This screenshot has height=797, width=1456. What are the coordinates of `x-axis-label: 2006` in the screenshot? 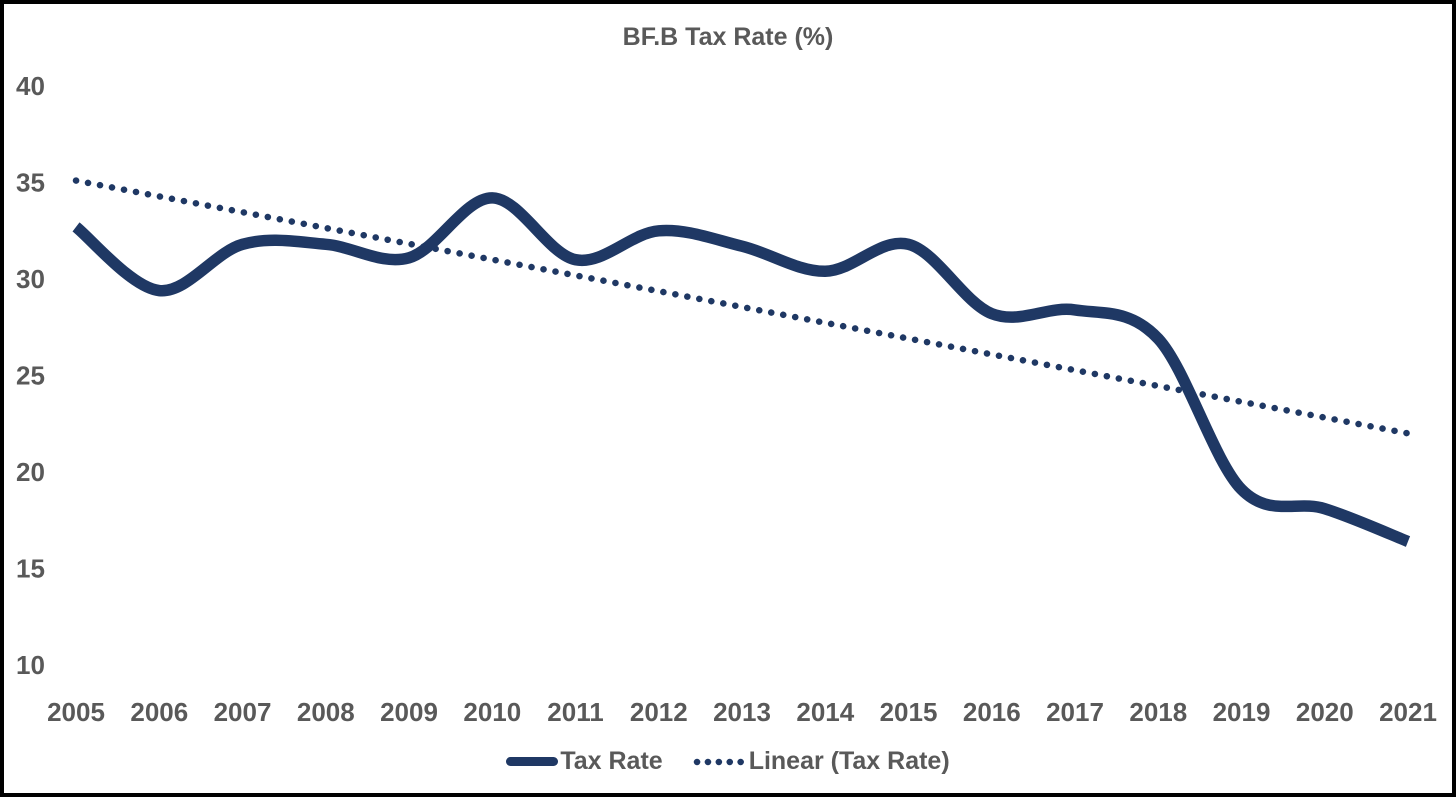 It's located at (159, 712).